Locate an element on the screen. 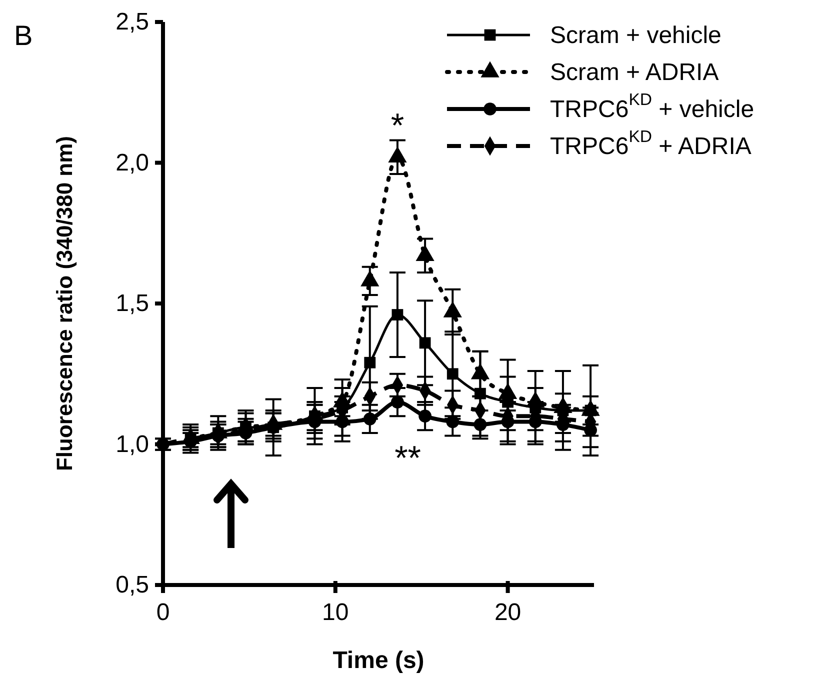 Image resolution: width=814 pixels, height=698 pixels. x-tick-label: 10 is located at coordinates (335, 612).